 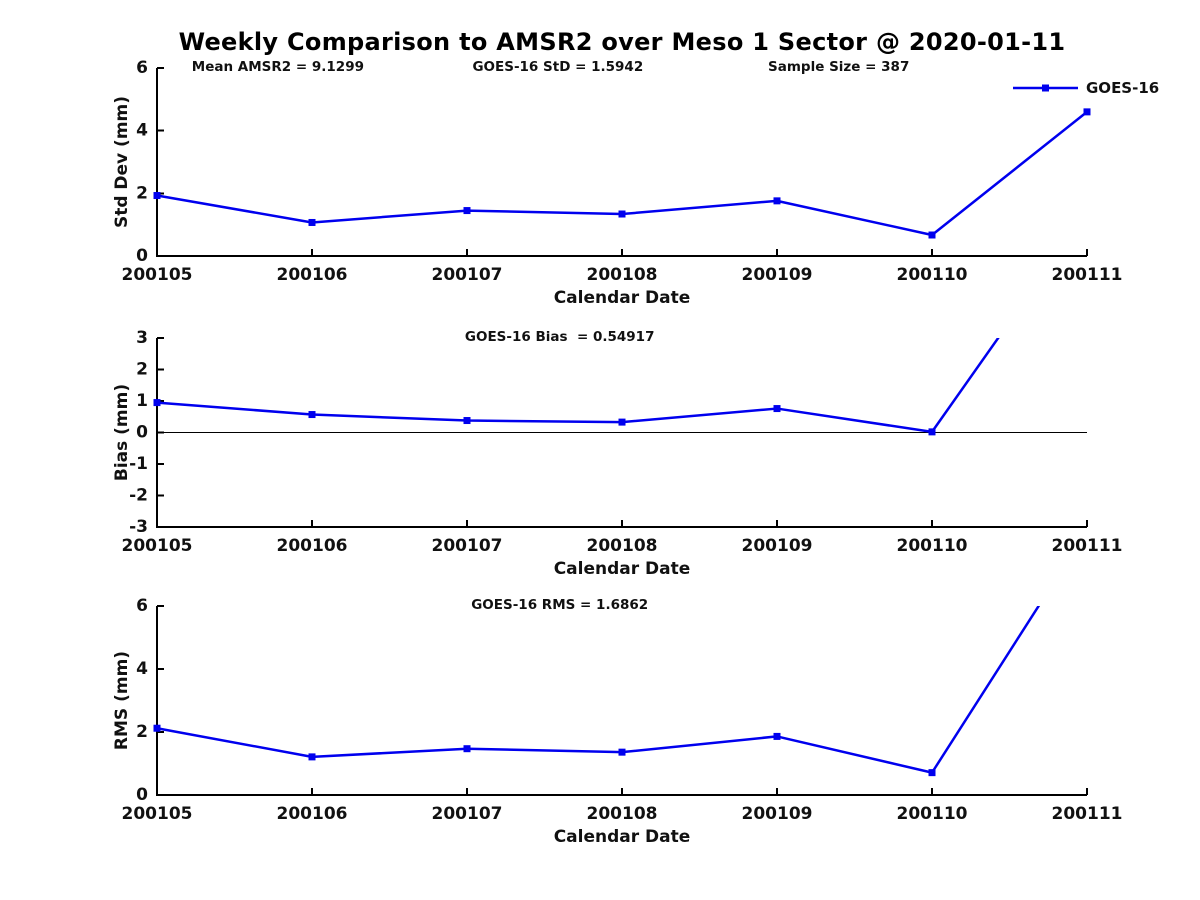 What do you see at coordinates (559, 605) in the screenshot?
I see `chart-annotation: GOES-16 RMS = 1.6862` at bounding box center [559, 605].